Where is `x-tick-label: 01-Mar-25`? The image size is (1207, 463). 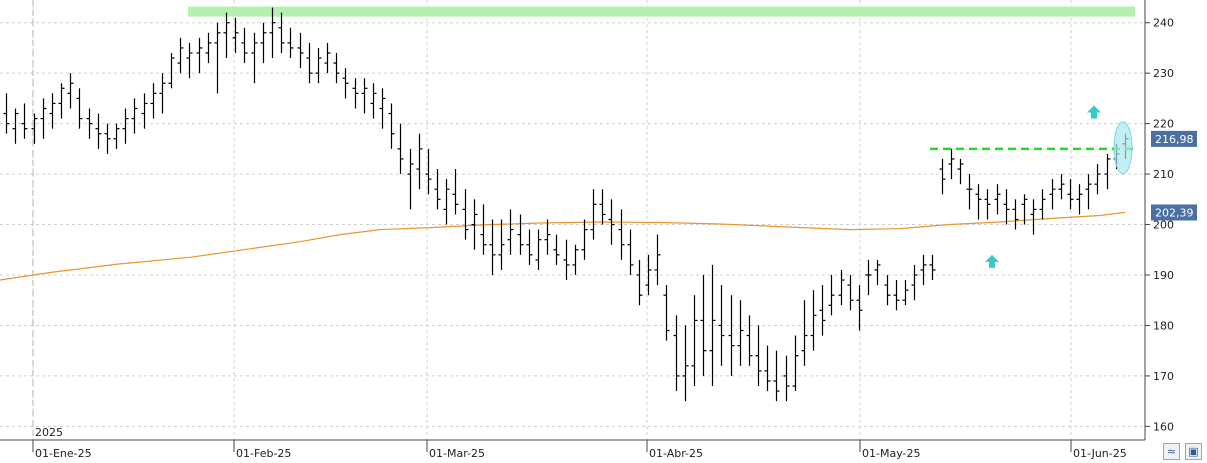
x-tick-label: 01-Mar-25 is located at coordinates (457, 453).